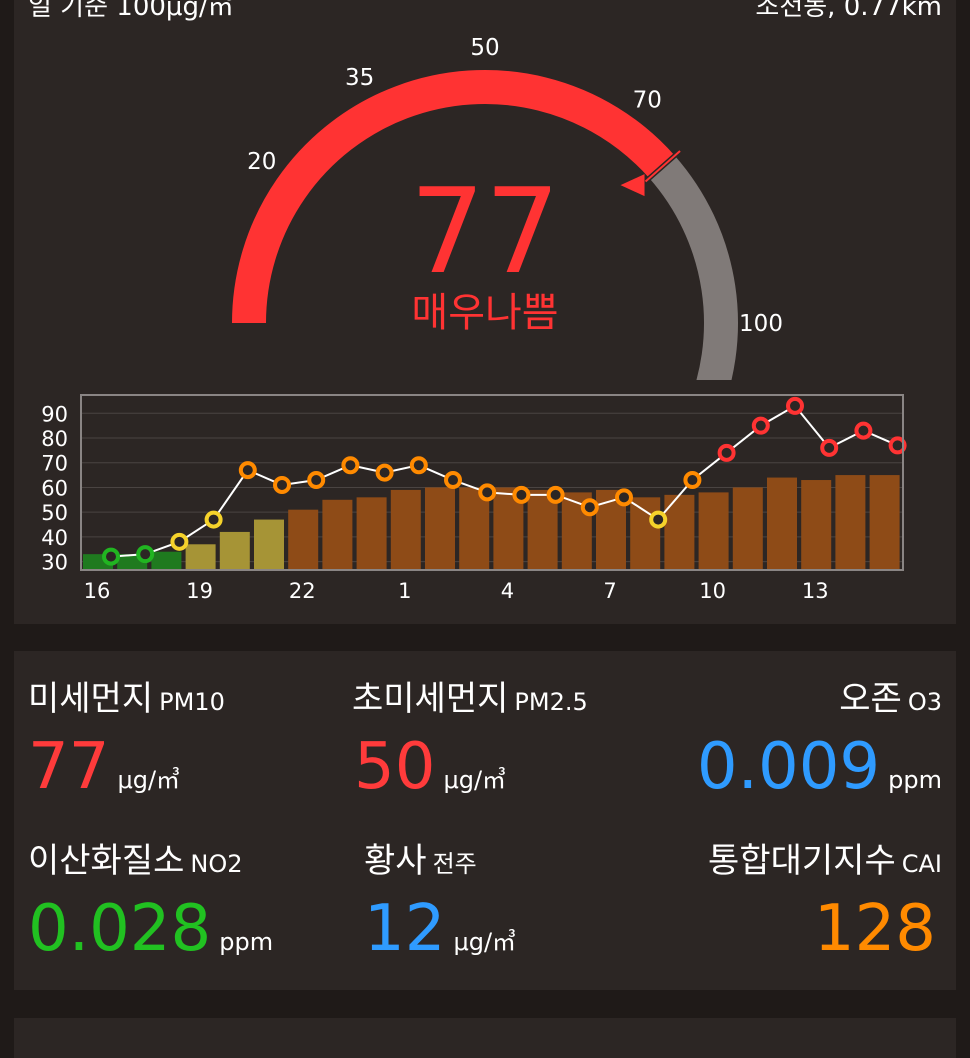  What do you see at coordinates (97, 591) in the screenshot?
I see `x-tick-label: 16` at bounding box center [97, 591].